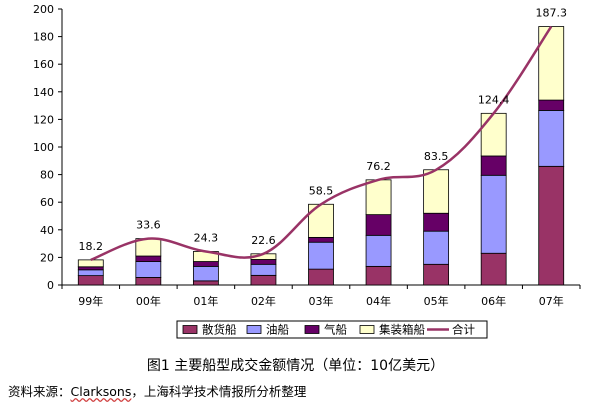  Describe the element at coordinates (321, 301) in the screenshot. I see `x-tick-label: 03年` at that location.